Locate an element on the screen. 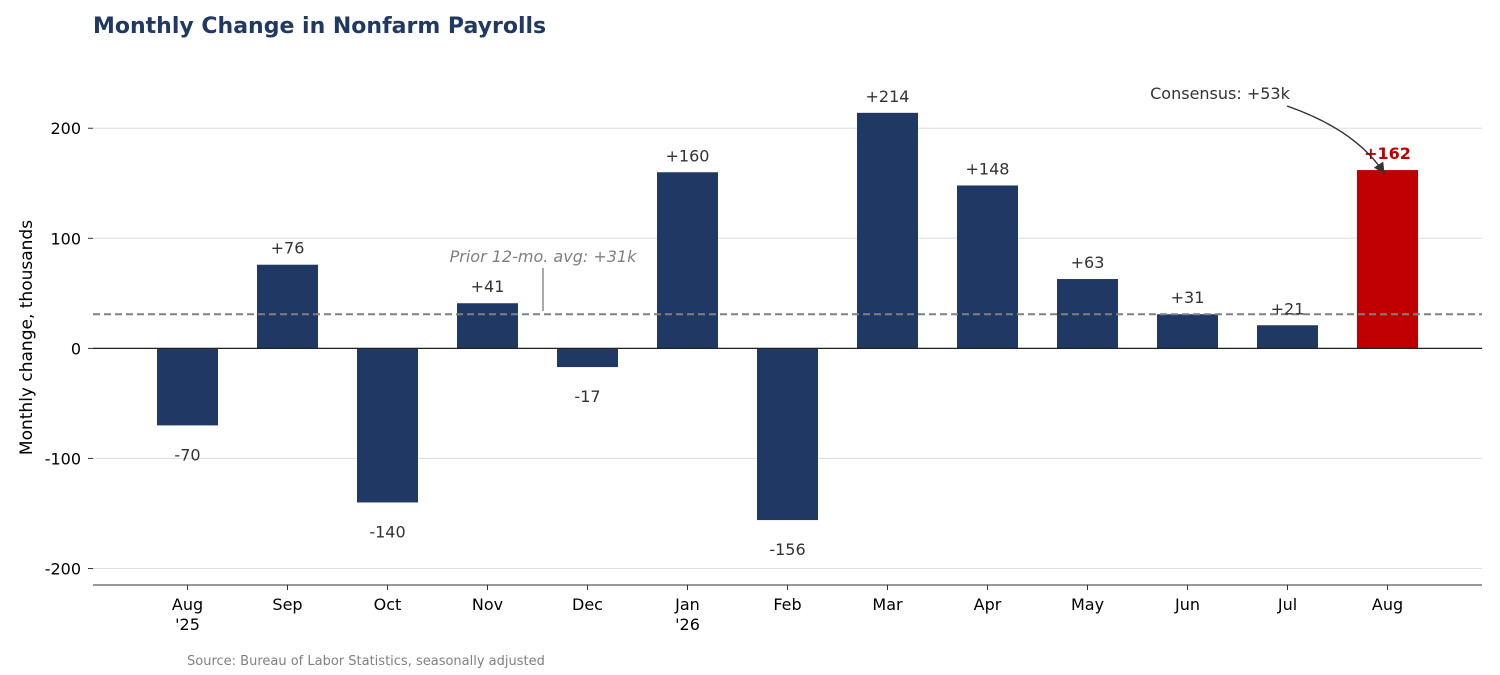 The image size is (1500, 675). x-tick-label: Mar is located at coordinates (887, 604).